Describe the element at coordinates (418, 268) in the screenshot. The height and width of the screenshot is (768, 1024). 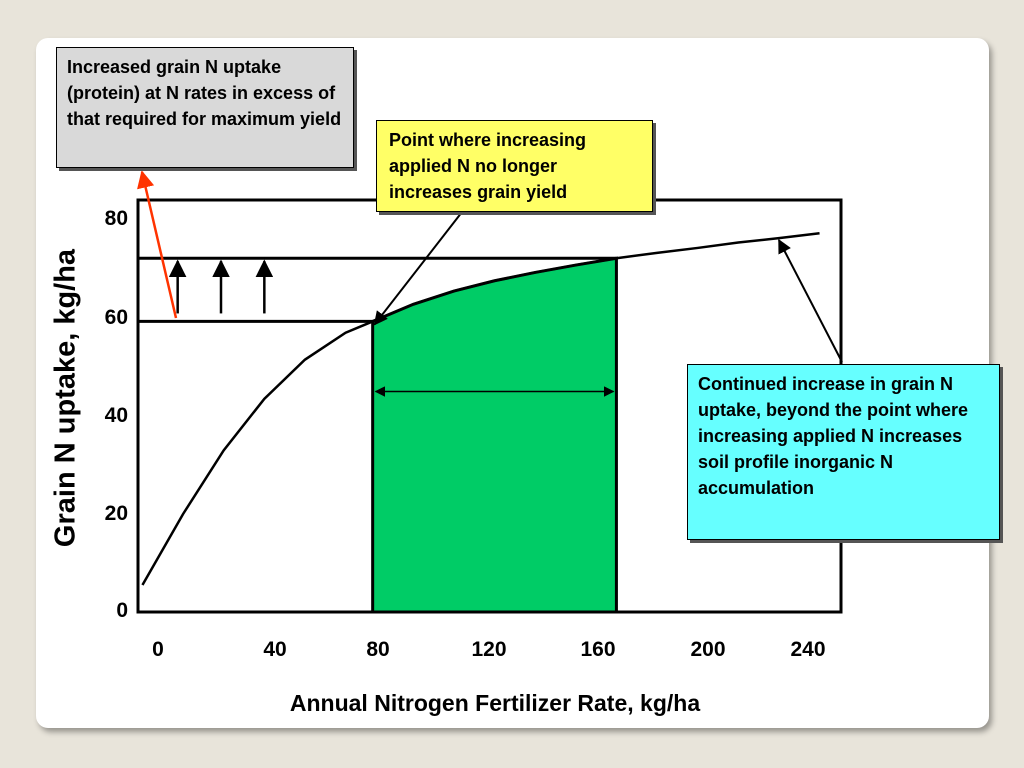
I see `yield-pointer-arrow` at that location.